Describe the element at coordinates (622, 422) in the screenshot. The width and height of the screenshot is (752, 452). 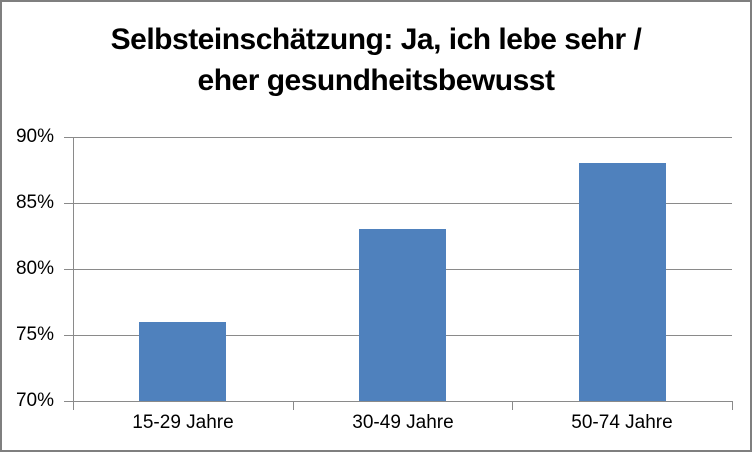
I see `x-category-label: 50-74 Jahre` at that location.